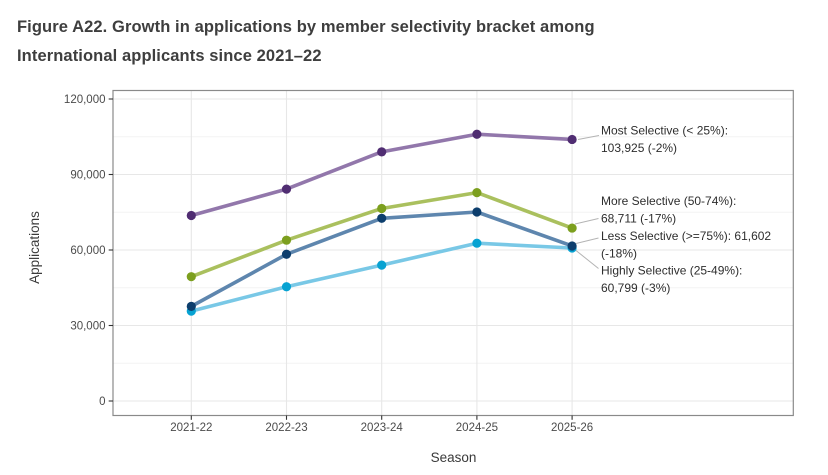  Describe the element at coordinates (619, 253) in the screenshot. I see `annotation-label-less-selective-75: (-18%)` at that location.